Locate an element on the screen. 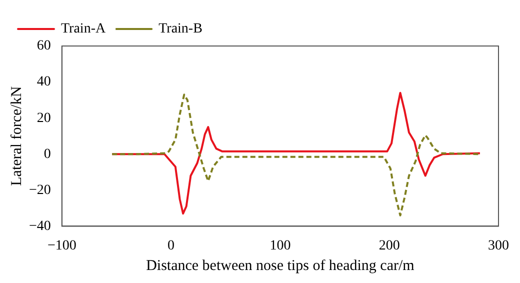 Image resolution: width=520 pixels, height=283 pixels. y-tick-label: 60 is located at coordinates (43, 46).